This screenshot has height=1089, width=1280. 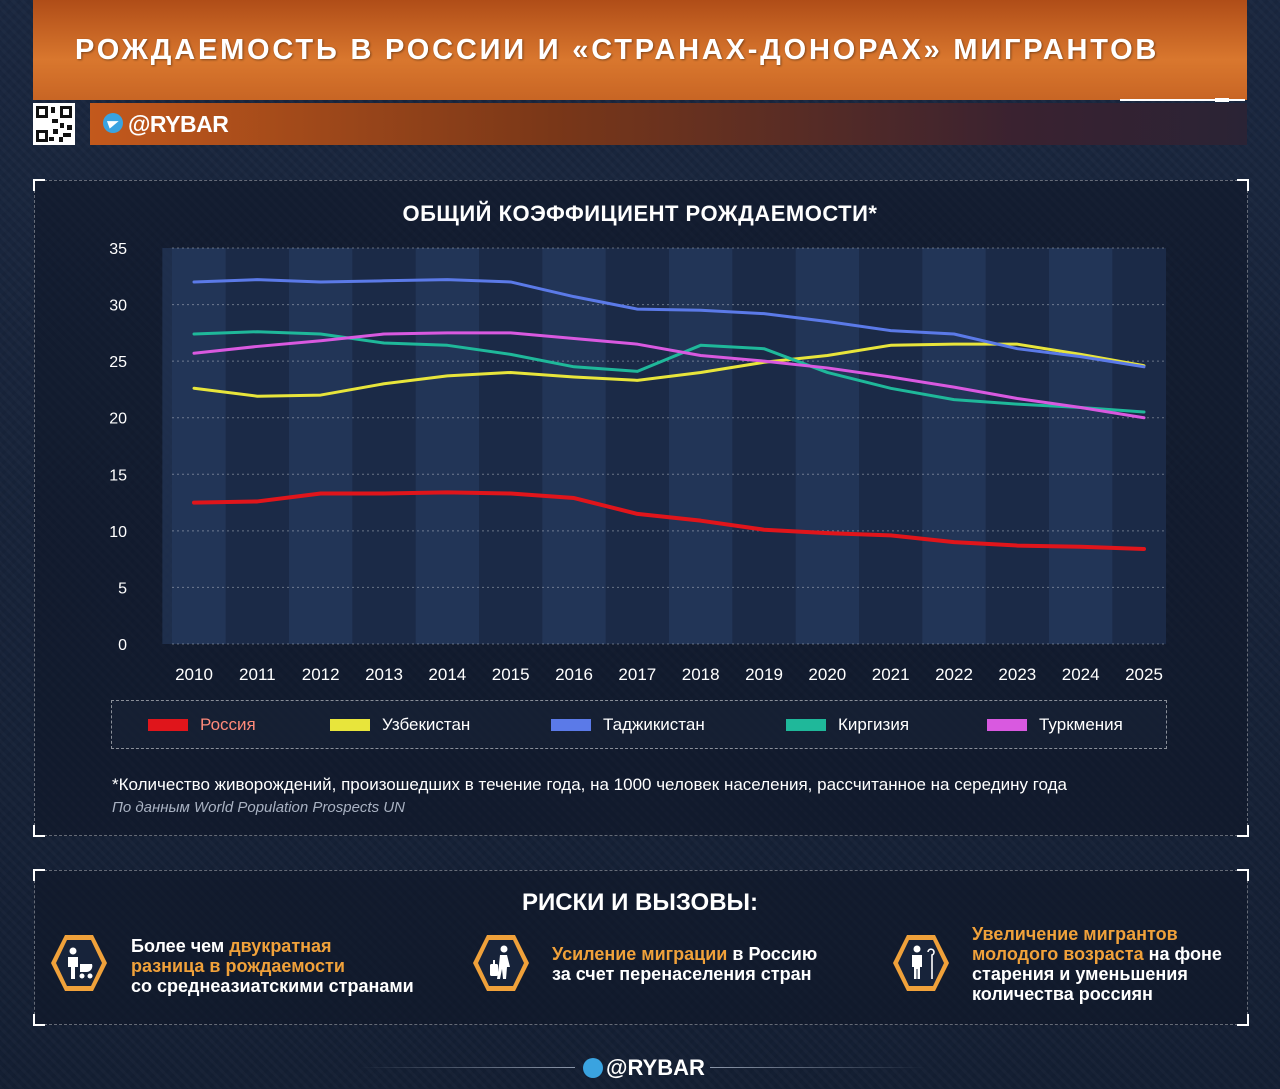 I want to click on footer: @RYBAR, so click(x=640, y=1068).